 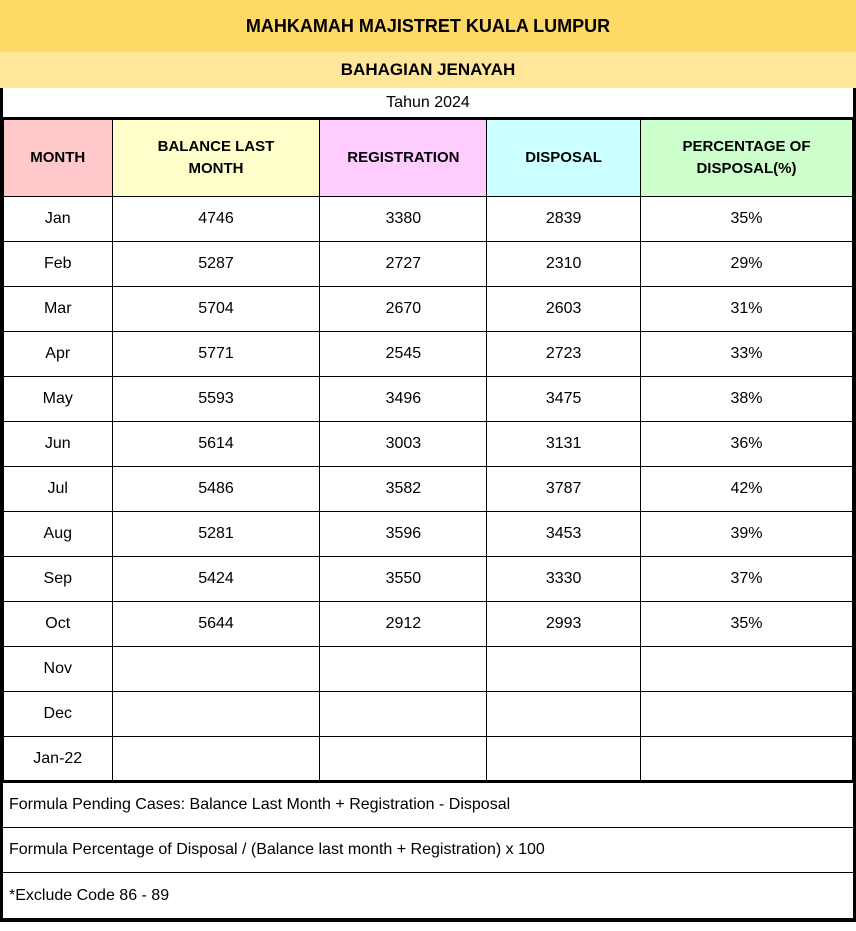 What do you see at coordinates (563, 624) in the screenshot?
I see `cell-disposal: 2993` at bounding box center [563, 624].